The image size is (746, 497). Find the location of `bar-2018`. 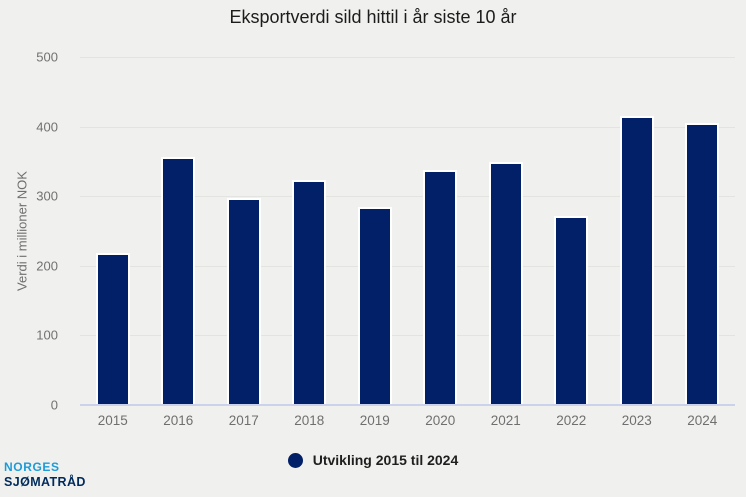

bar-2018 is located at coordinates (309, 292).